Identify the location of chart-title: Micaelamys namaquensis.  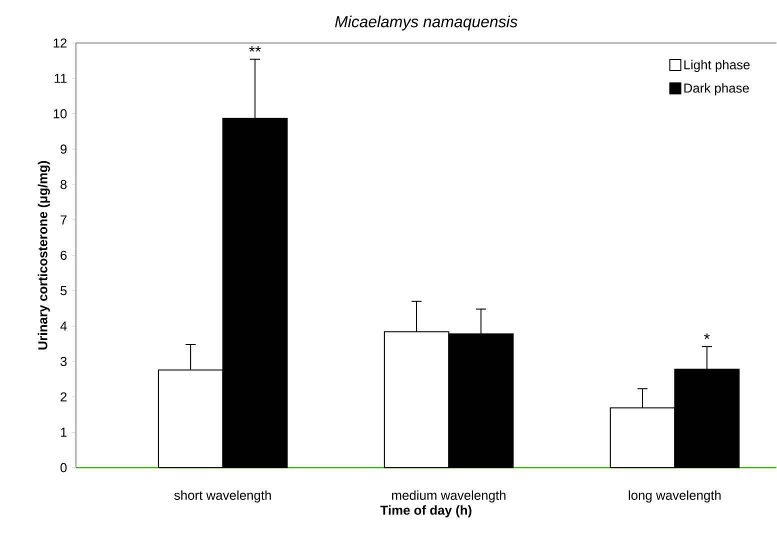
(426, 23).